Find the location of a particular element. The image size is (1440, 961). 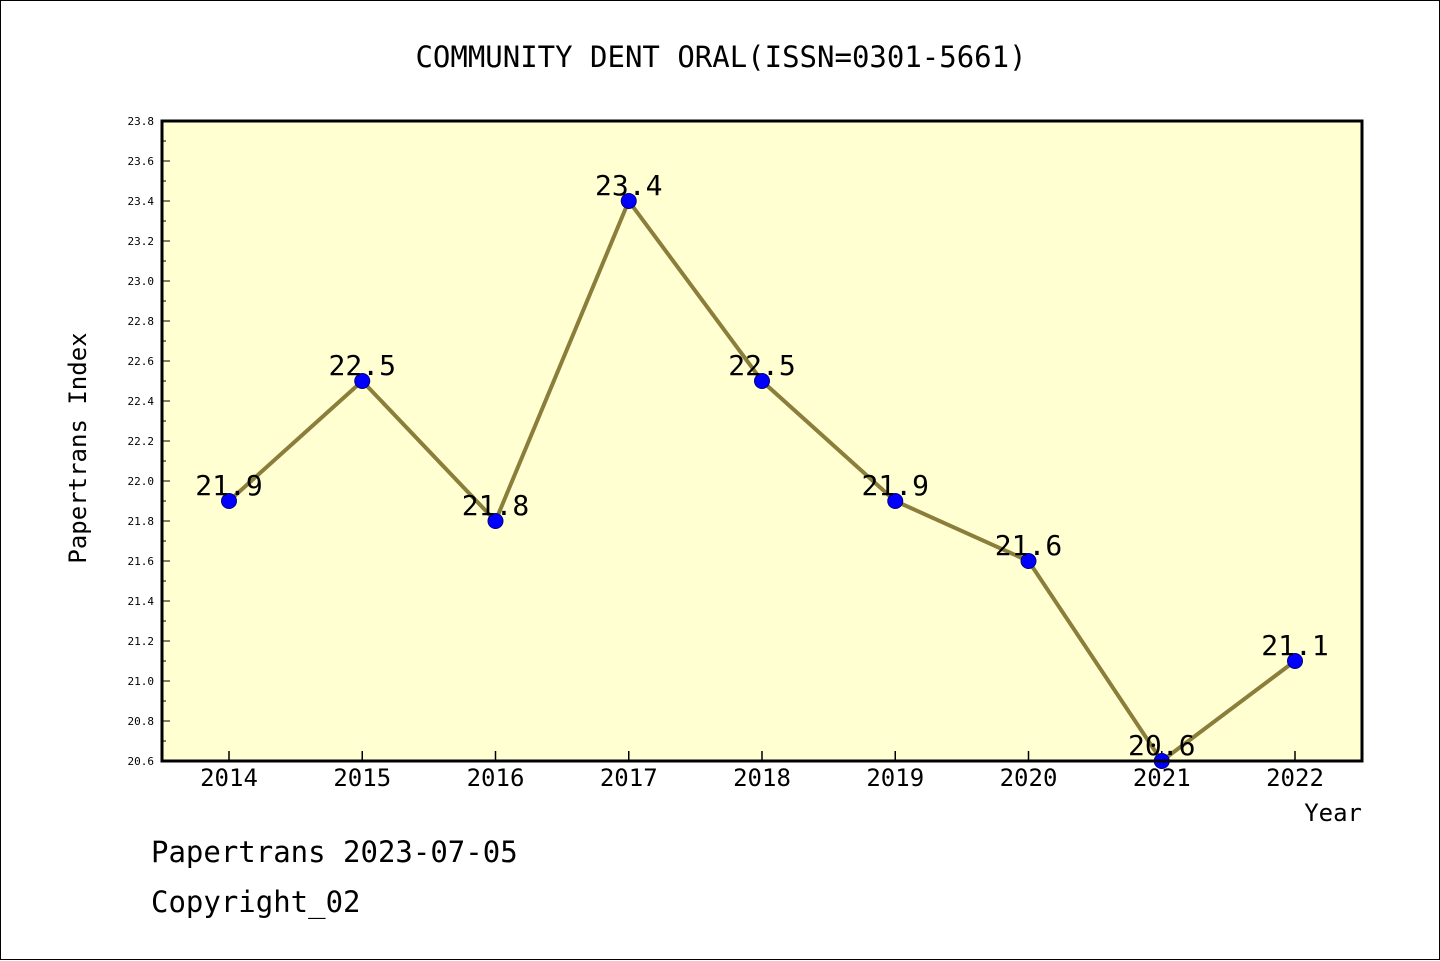

data-label-2019: 21.9 is located at coordinates (895, 485).